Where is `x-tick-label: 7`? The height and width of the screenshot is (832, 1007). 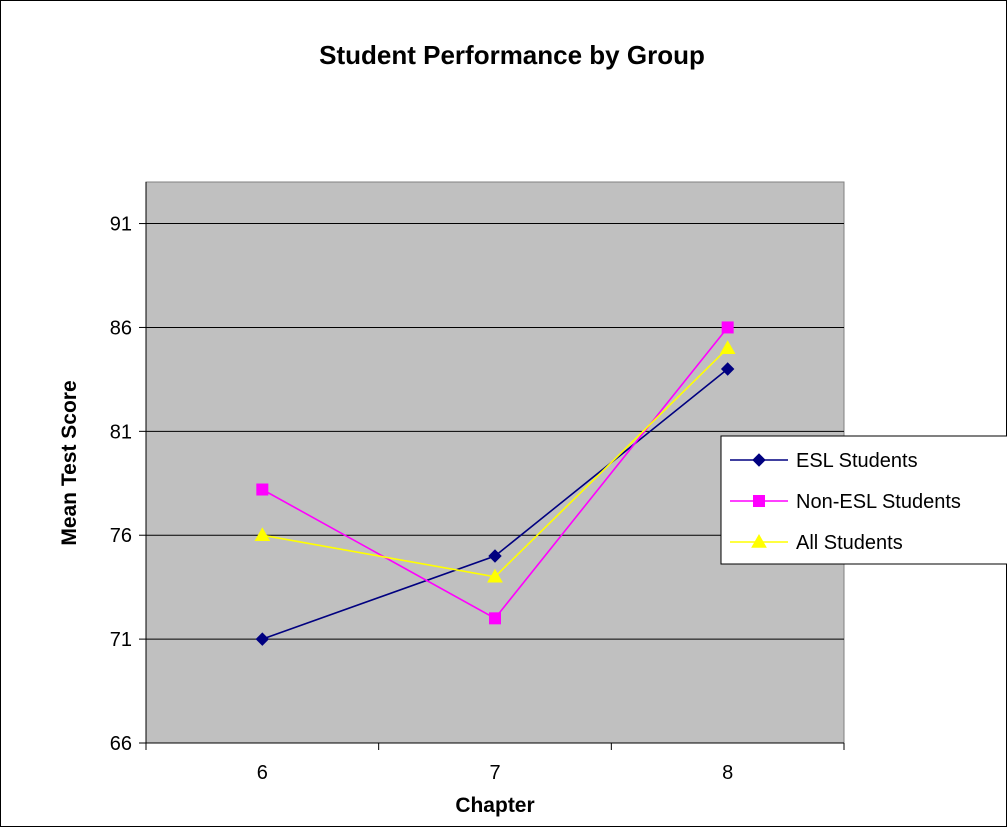 x-tick-label: 7 is located at coordinates (494, 773).